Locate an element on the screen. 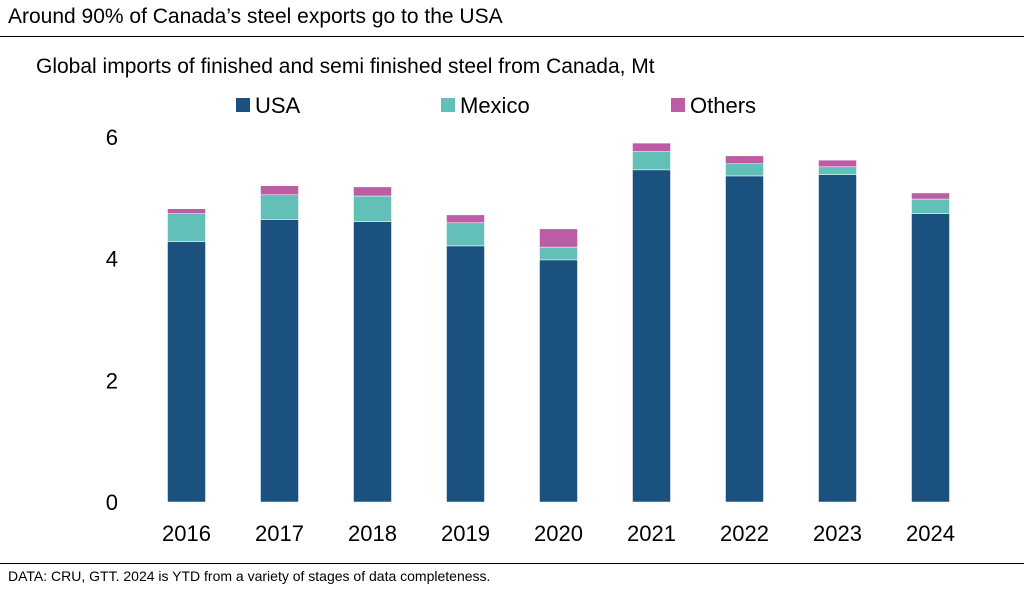 The width and height of the screenshot is (1024, 591). bar-mexico-2024 is located at coordinates (930, 206).